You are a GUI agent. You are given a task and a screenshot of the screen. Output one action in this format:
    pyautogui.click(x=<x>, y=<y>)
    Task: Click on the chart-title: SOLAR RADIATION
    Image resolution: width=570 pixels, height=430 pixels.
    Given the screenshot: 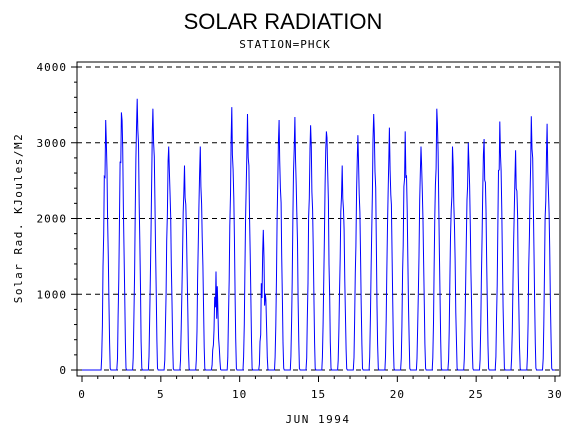 What is the action you would take?
    pyautogui.click(x=283, y=21)
    